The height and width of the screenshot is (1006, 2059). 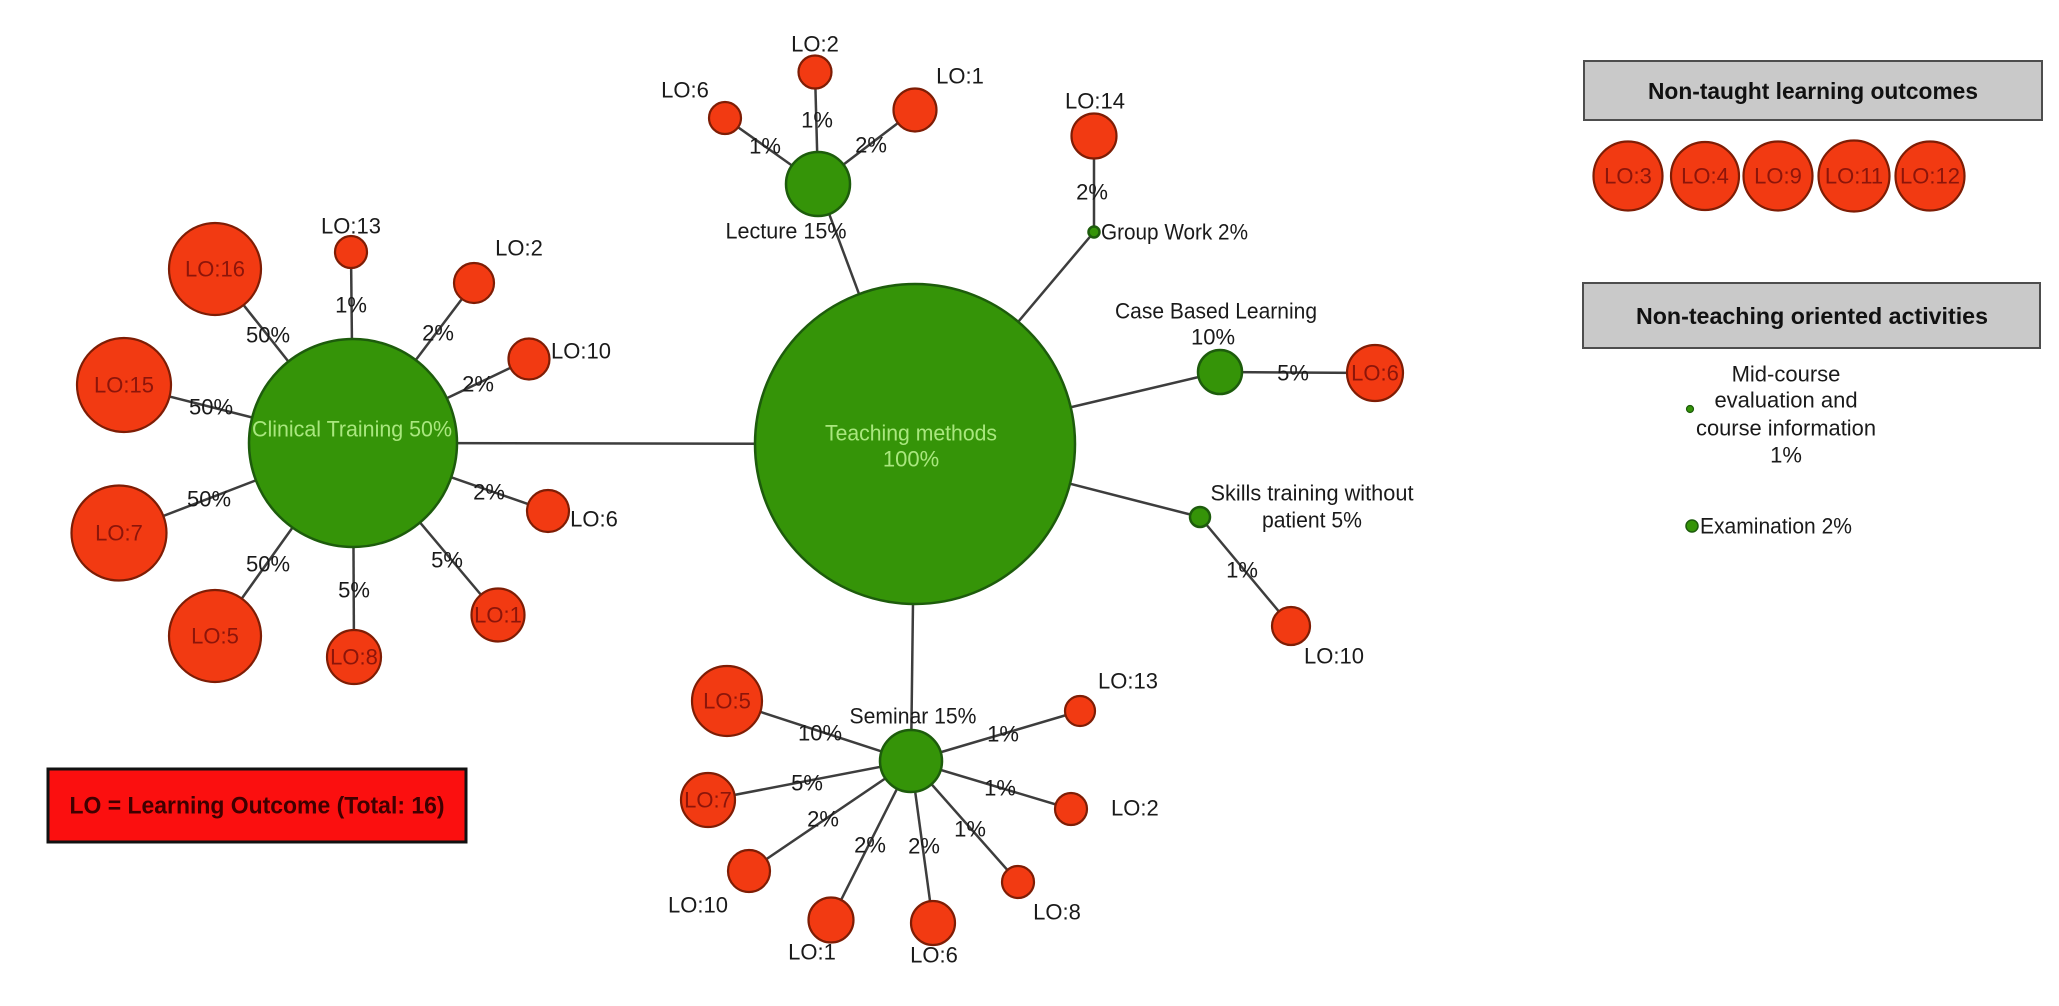 I want to click on svg-text:Non-teaching oriented activiti: Non-teaching oriented activities, so click(x=1812, y=316).